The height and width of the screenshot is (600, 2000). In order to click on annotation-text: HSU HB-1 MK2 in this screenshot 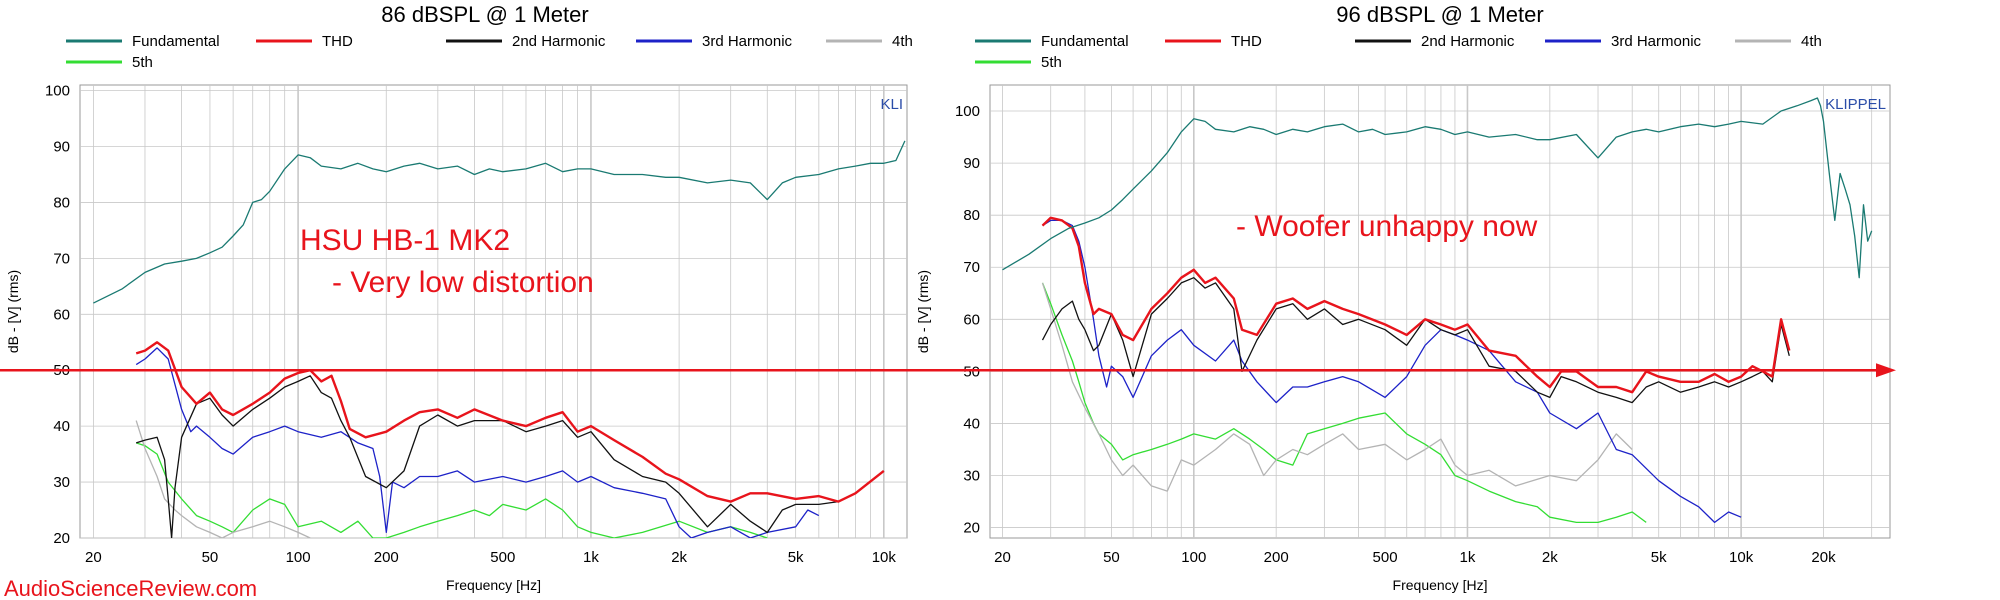, I will do `click(405, 240)`.